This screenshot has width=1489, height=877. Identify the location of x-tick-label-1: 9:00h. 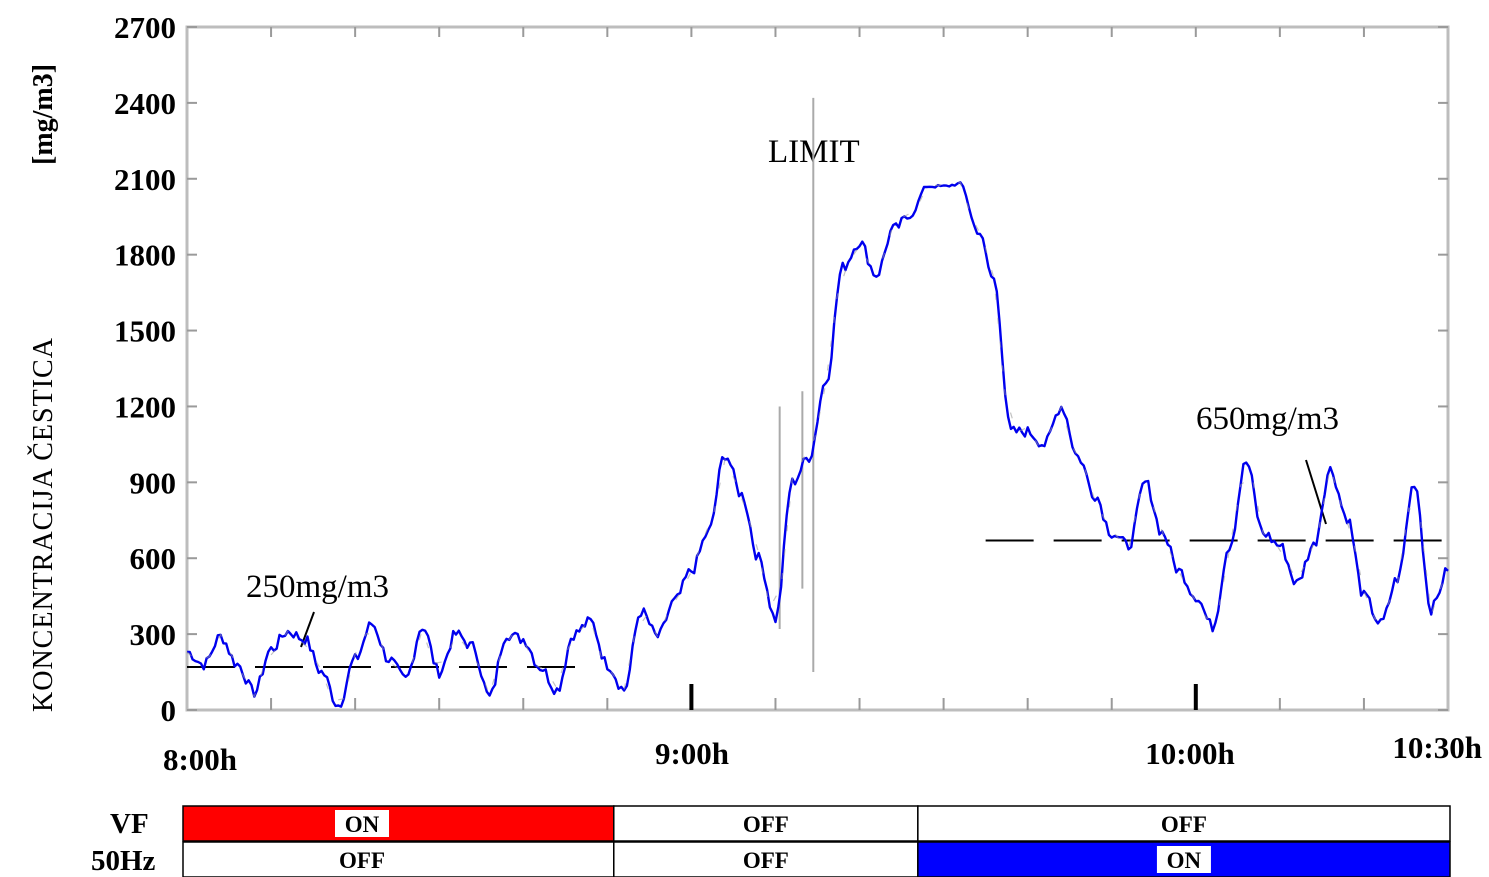
(692, 753).